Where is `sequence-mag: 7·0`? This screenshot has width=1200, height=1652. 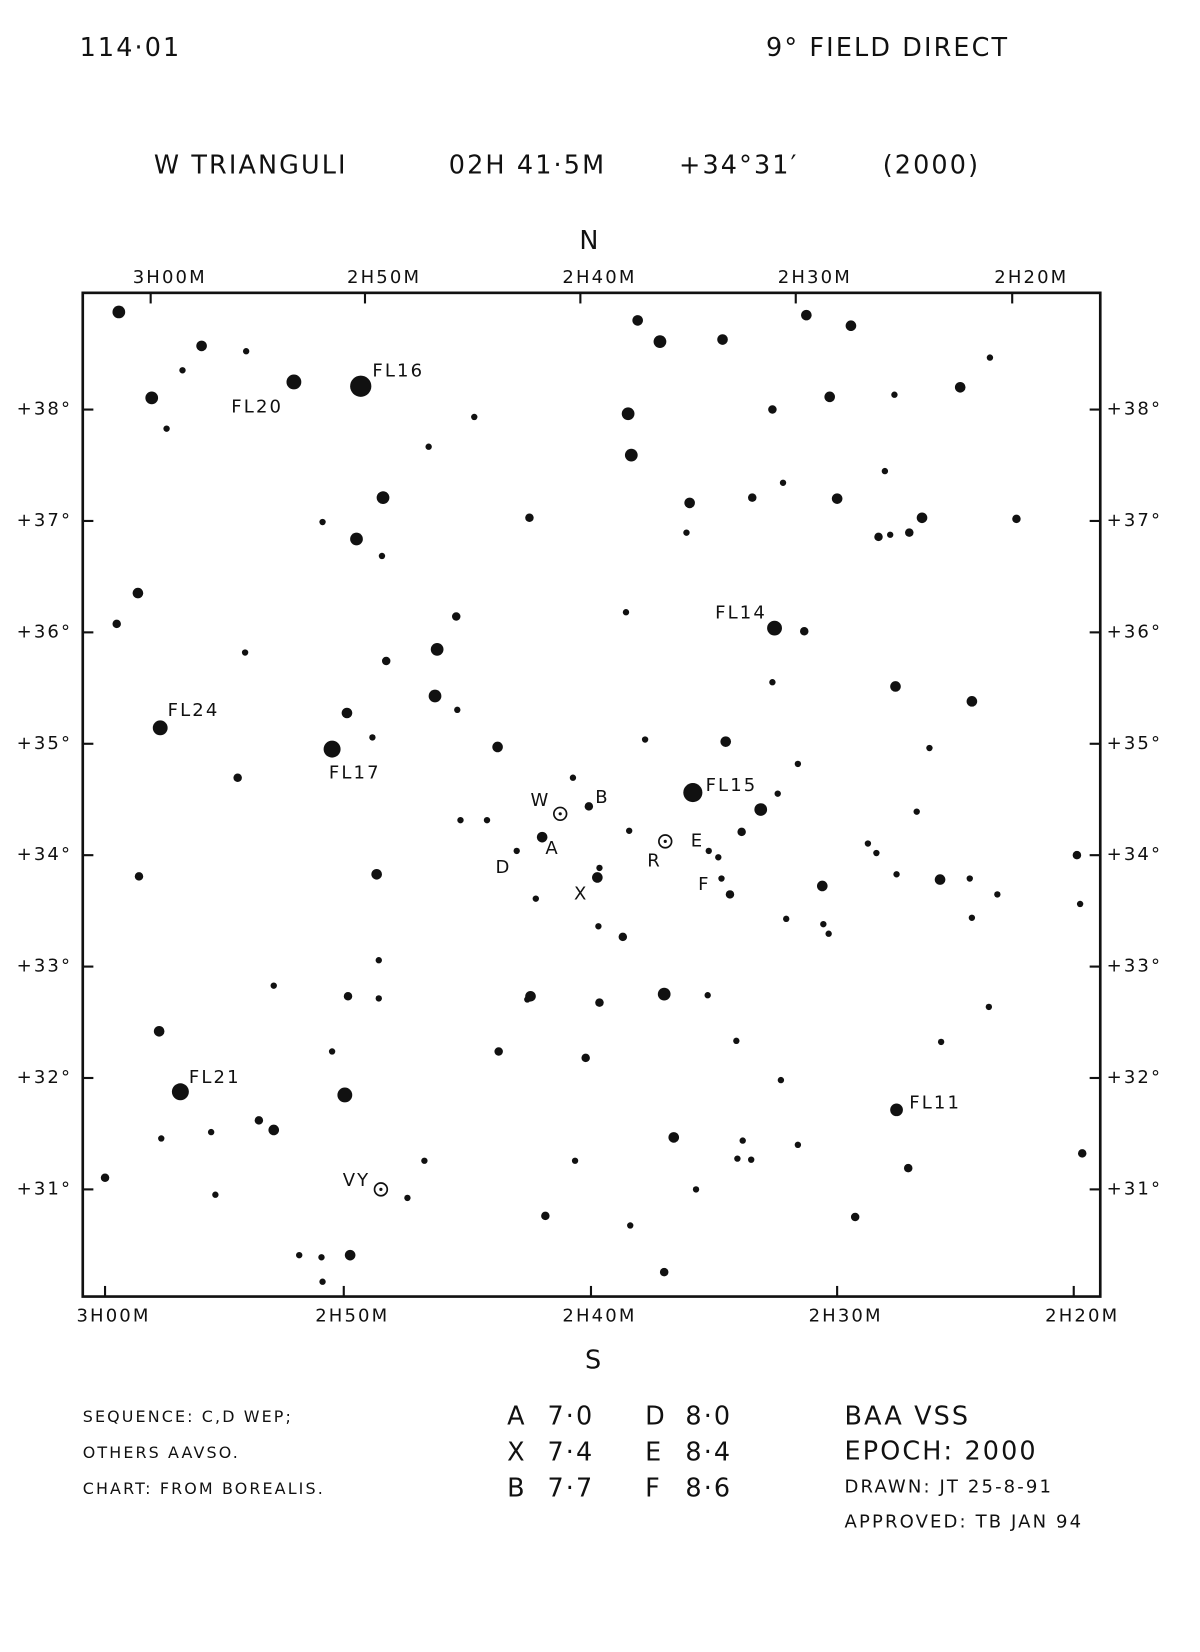 sequence-mag: 7·0 is located at coordinates (570, 1417).